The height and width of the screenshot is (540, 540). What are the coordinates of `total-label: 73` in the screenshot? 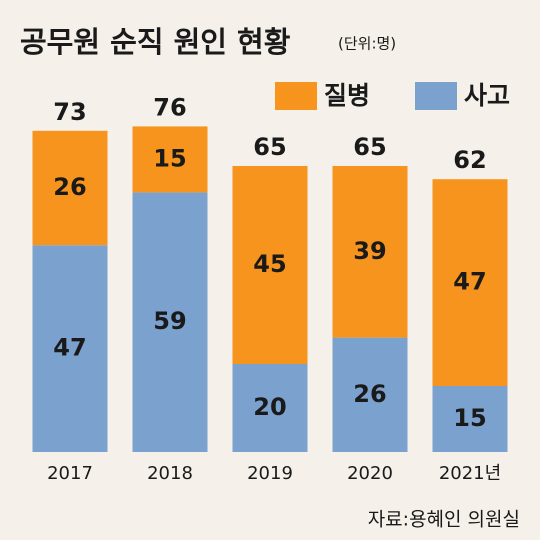 It's located at (69, 112).